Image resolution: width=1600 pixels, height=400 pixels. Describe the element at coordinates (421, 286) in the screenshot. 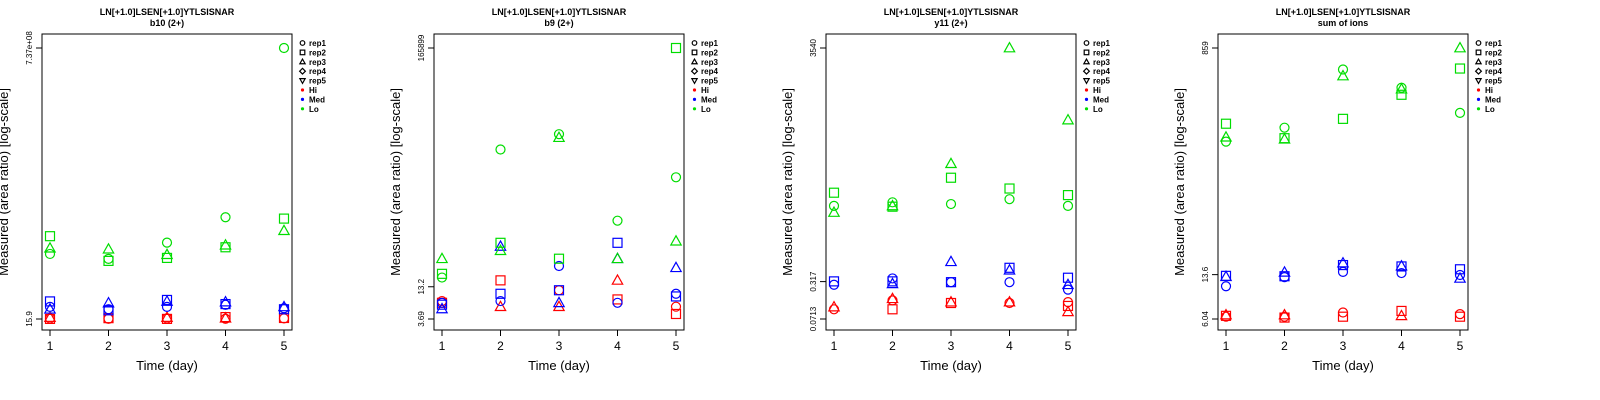

I see `y-tick-label: 13.2` at that location.